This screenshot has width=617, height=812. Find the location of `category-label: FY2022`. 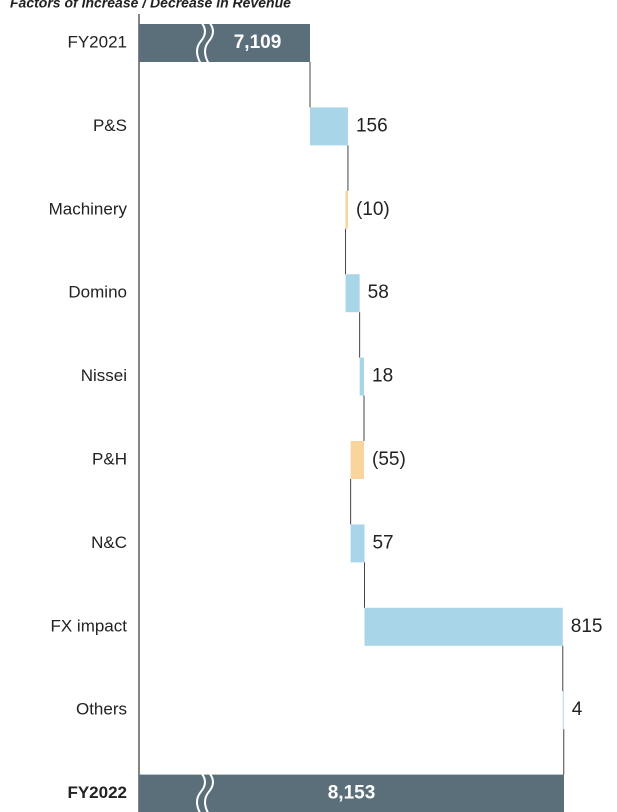

category-label: FY2022 is located at coordinates (97, 792).